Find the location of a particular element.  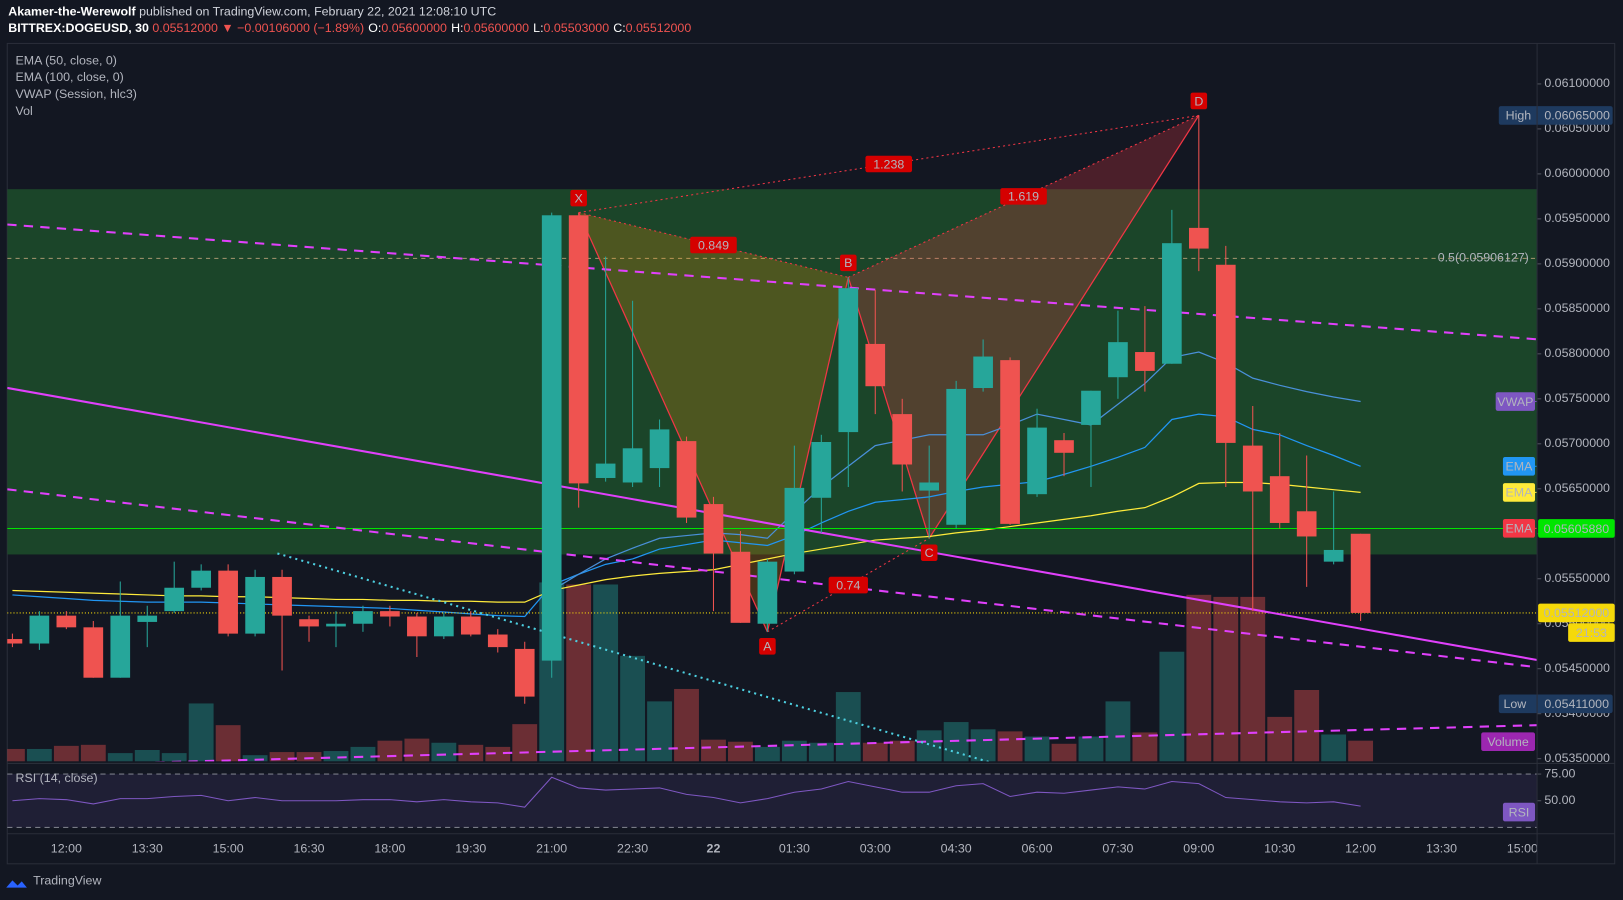

legend-entry: EMA (100, close, 0) is located at coordinates (70, 77).